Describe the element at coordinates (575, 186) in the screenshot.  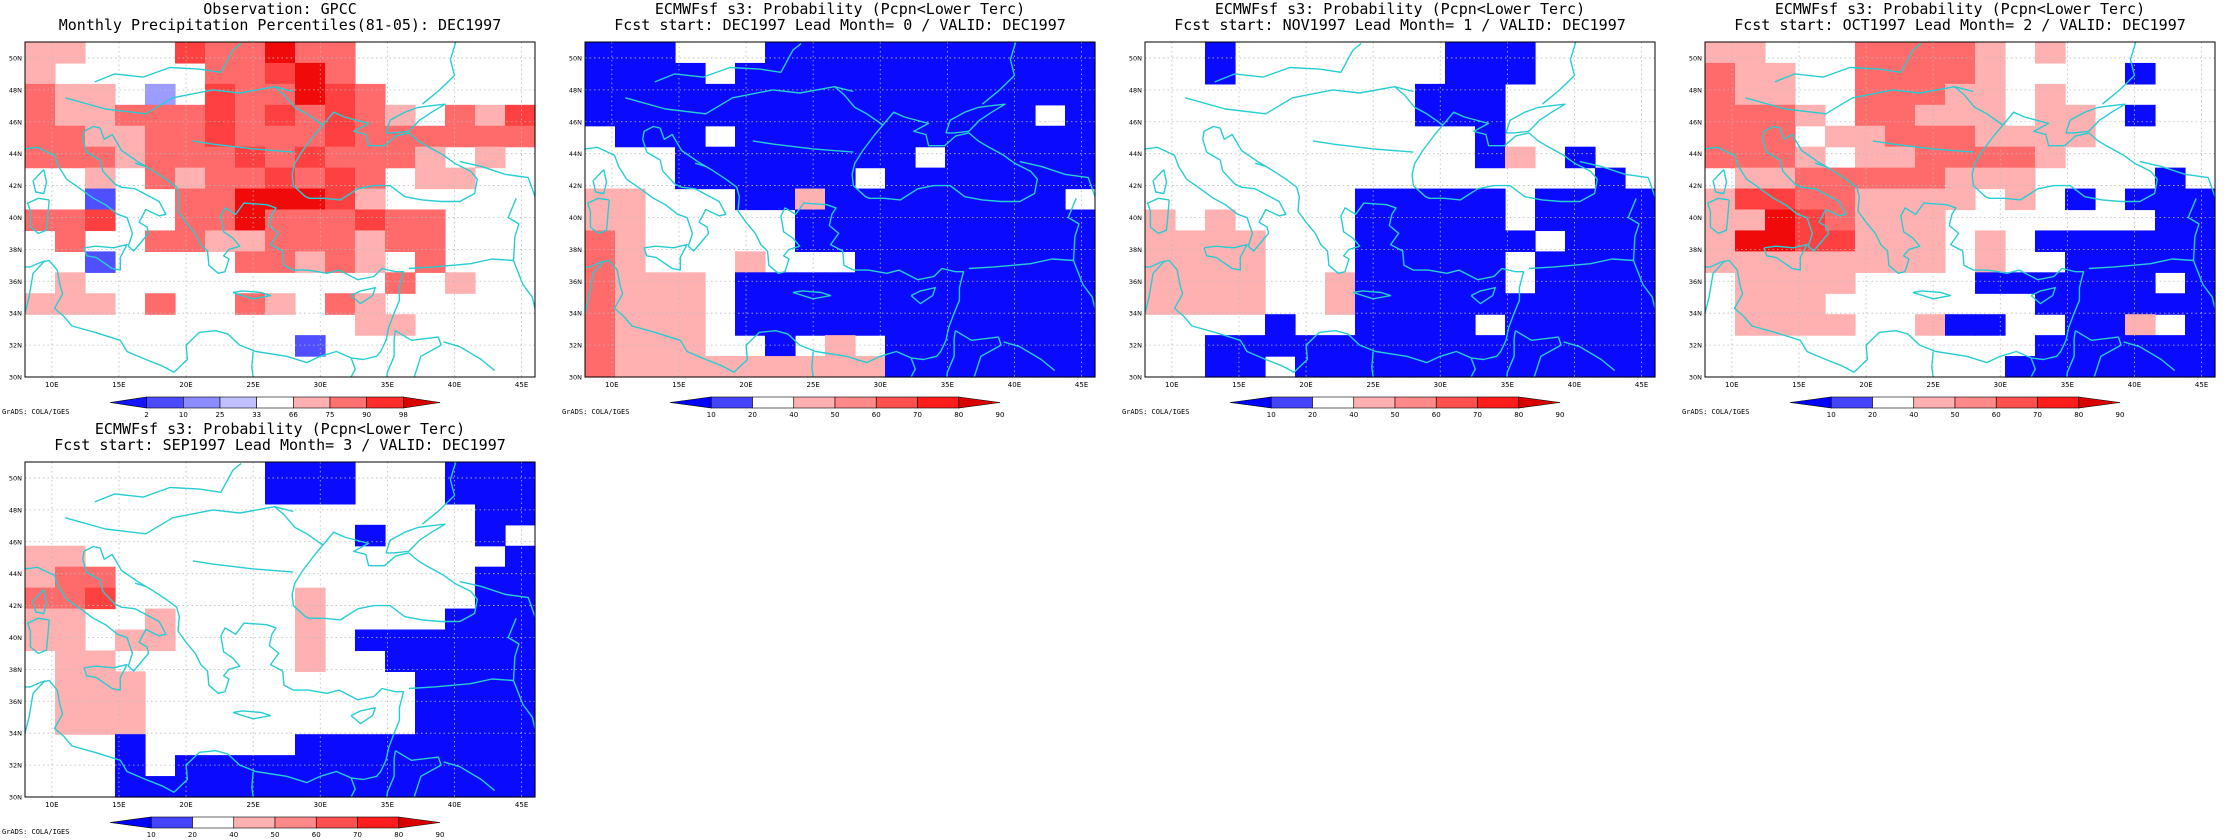
I see `lat-tick-label: 42N` at that location.